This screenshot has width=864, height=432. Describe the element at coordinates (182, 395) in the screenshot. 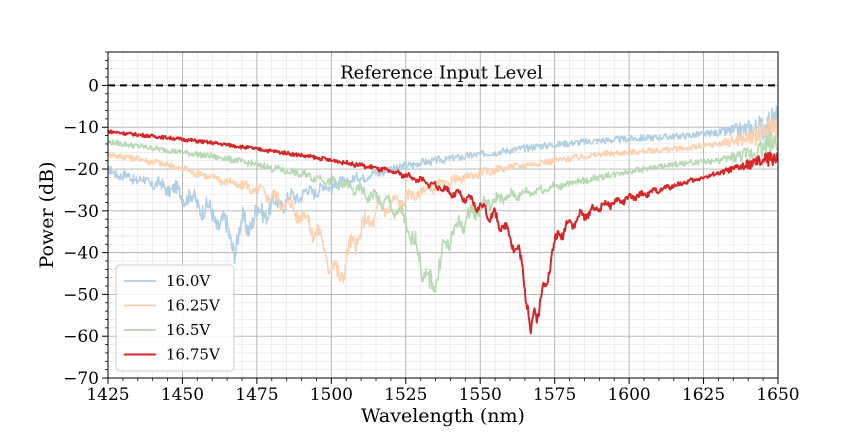

I see `x-tick-label: 1450` at that location.